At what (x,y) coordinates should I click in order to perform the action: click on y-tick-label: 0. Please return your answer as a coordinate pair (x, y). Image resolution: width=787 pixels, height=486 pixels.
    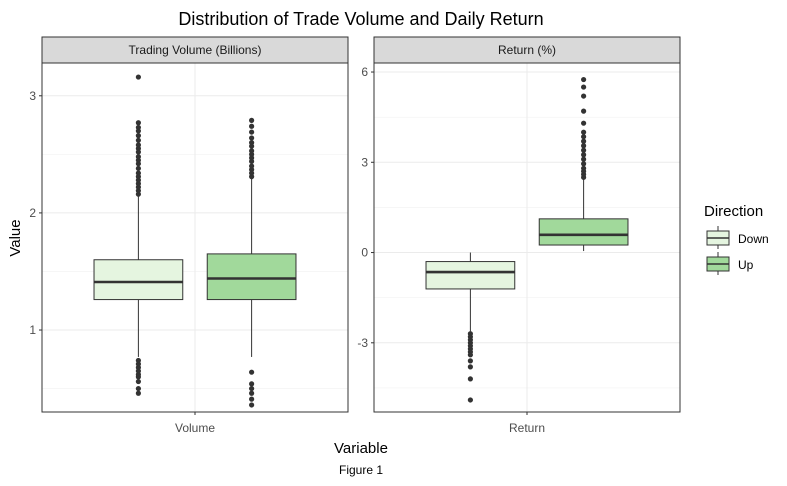
    Looking at the image, I should click on (364, 253).